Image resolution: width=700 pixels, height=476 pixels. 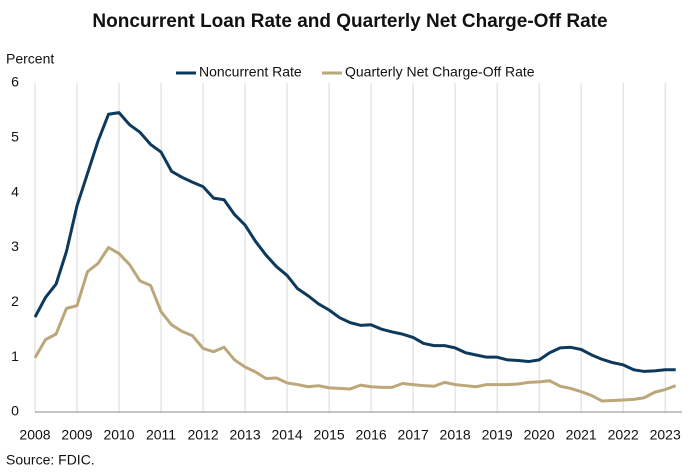 I want to click on x-tick-label: 2023, so click(x=665, y=435).